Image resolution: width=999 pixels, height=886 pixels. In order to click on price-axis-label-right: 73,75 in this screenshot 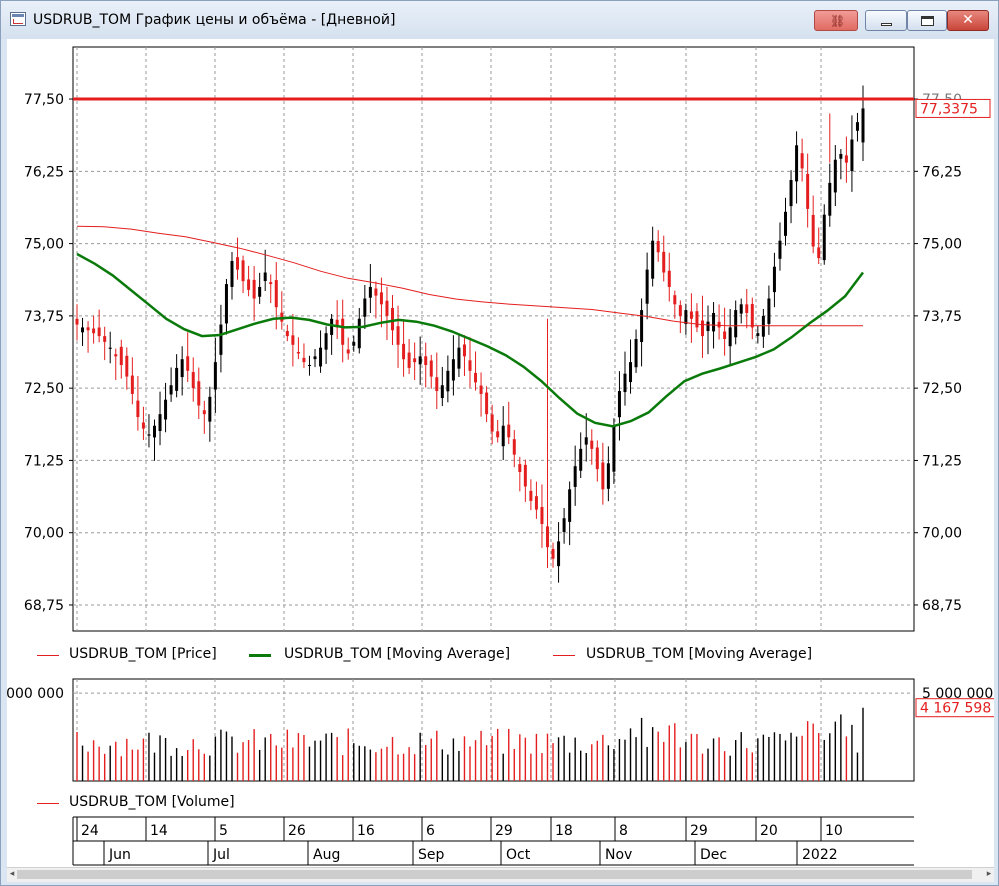, I will do `click(942, 317)`.